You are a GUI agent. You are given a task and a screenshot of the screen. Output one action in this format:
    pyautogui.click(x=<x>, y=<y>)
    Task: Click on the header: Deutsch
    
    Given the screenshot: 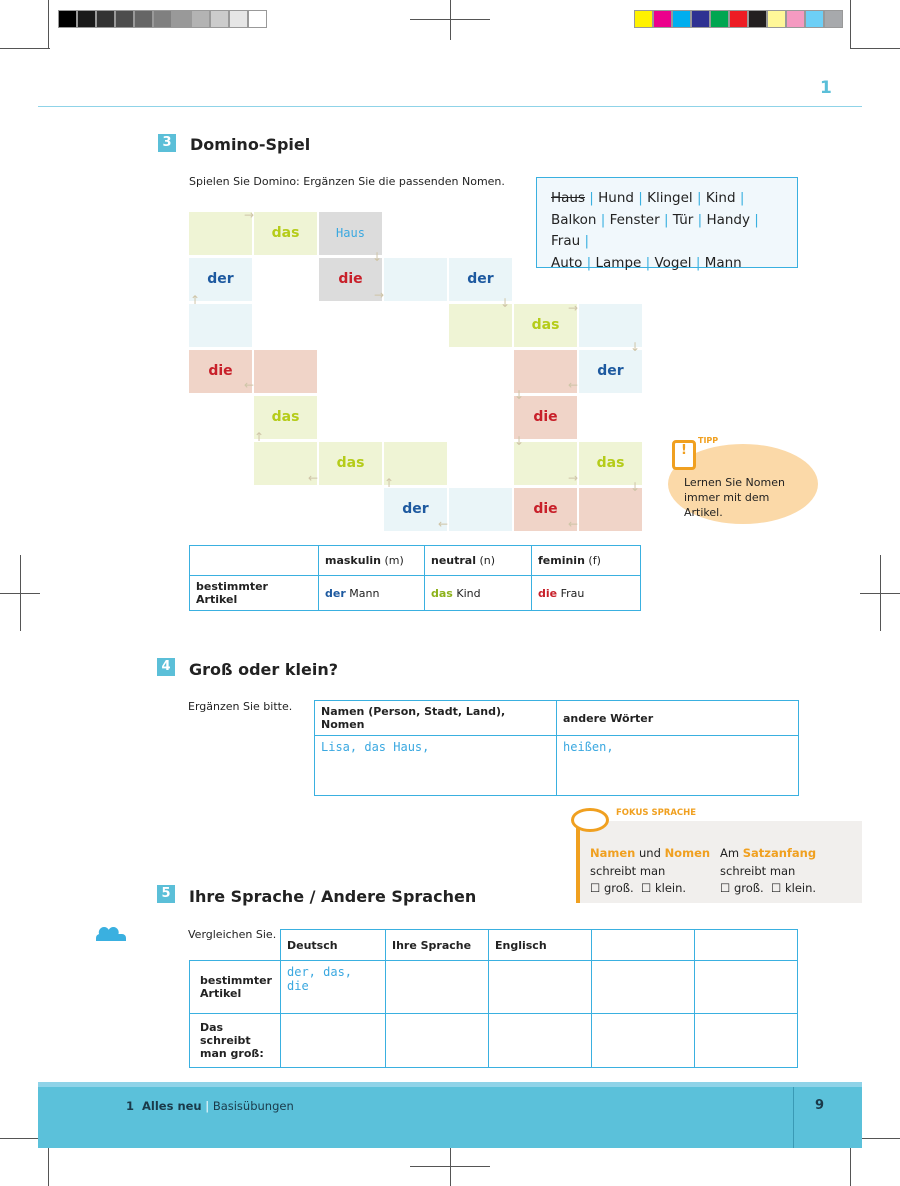 What is the action you would take?
    pyautogui.click(x=333, y=945)
    